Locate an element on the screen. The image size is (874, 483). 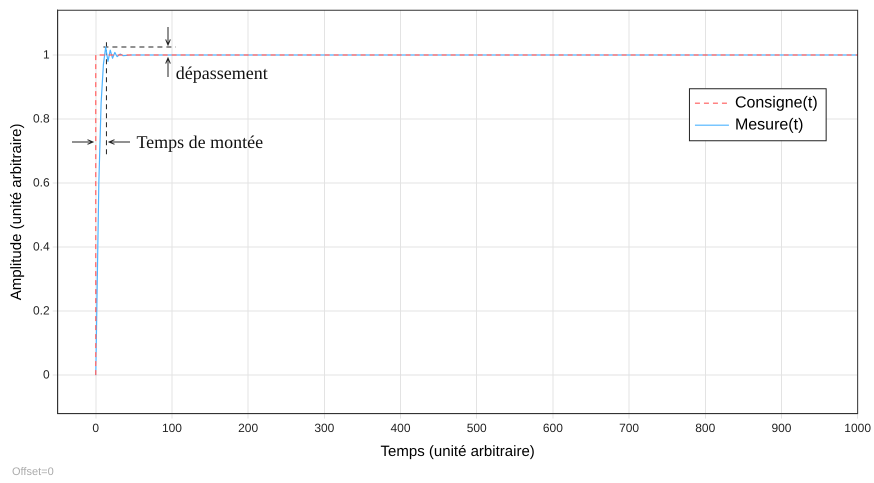
x-tick-label: 800 is located at coordinates (705, 428).